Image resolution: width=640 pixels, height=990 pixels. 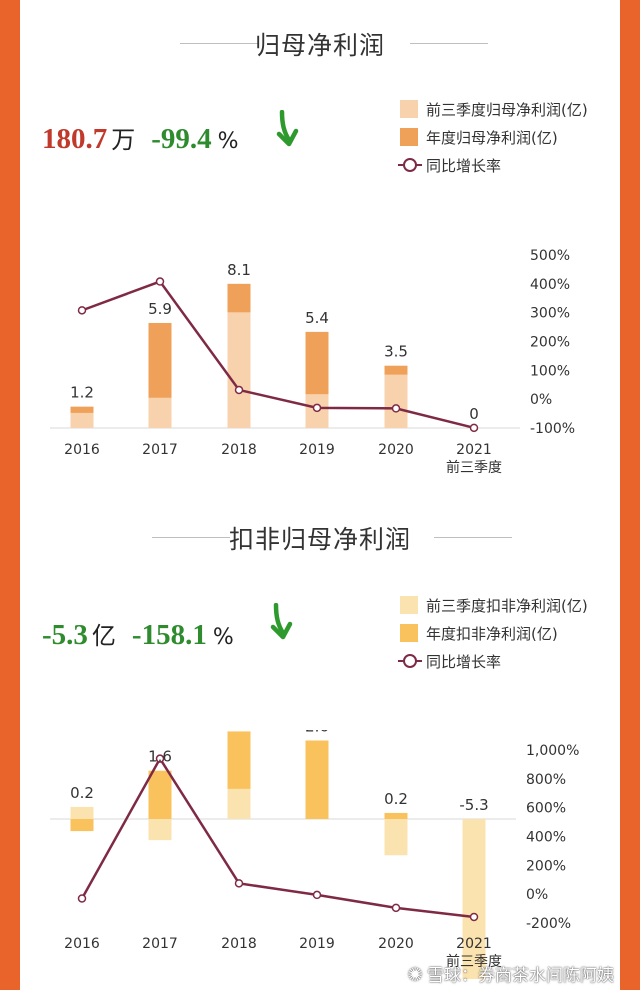 What do you see at coordinates (103, 636) in the screenshot?
I see `kpi-unit: 亿` at bounding box center [103, 636].